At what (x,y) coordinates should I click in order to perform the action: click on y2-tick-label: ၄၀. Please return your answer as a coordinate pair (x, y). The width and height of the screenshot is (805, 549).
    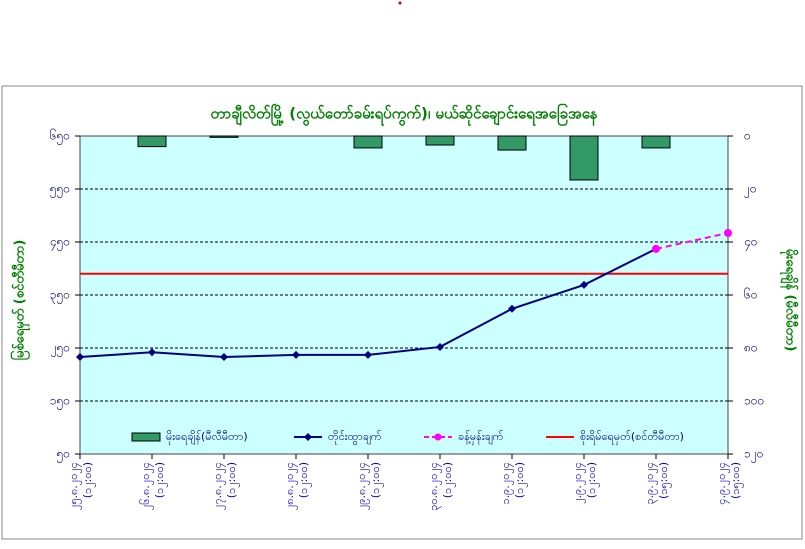
    Looking at the image, I should click on (751, 243).